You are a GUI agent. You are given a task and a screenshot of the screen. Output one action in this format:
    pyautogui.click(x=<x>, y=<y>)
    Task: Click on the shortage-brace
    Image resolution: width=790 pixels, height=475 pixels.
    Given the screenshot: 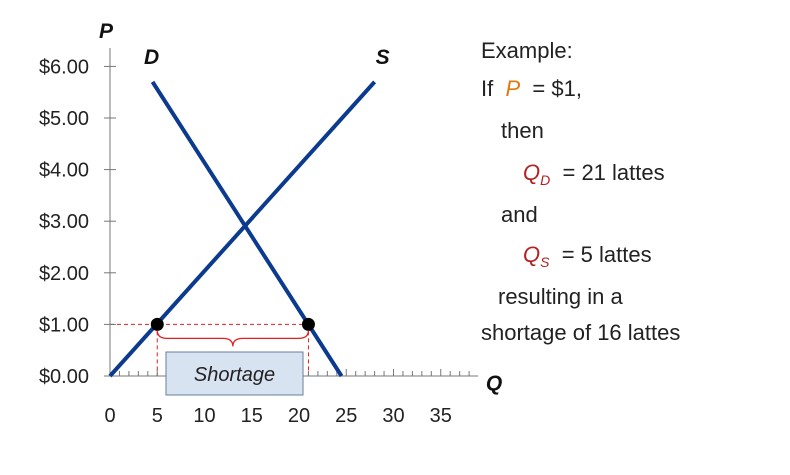 What is the action you would take?
    pyautogui.click(x=233, y=338)
    